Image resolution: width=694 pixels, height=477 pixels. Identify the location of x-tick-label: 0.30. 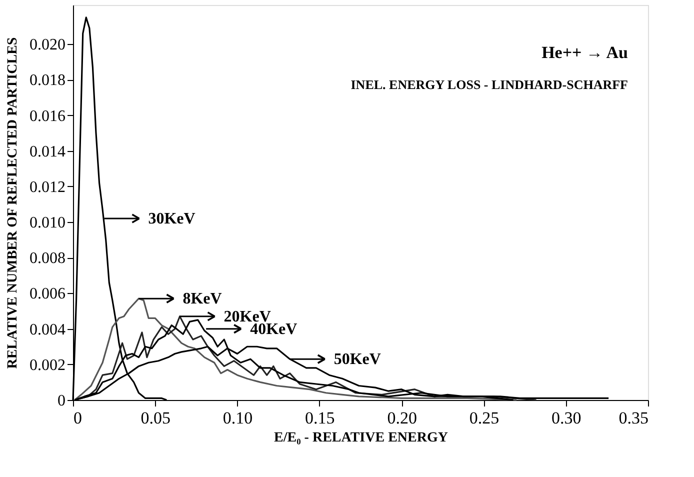
(566, 418).